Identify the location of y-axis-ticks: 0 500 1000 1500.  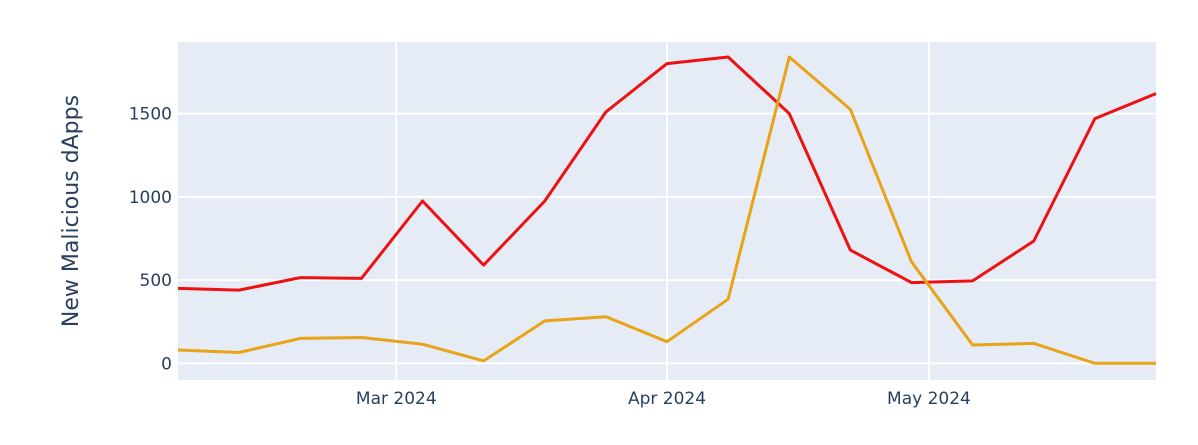
(150, 240).